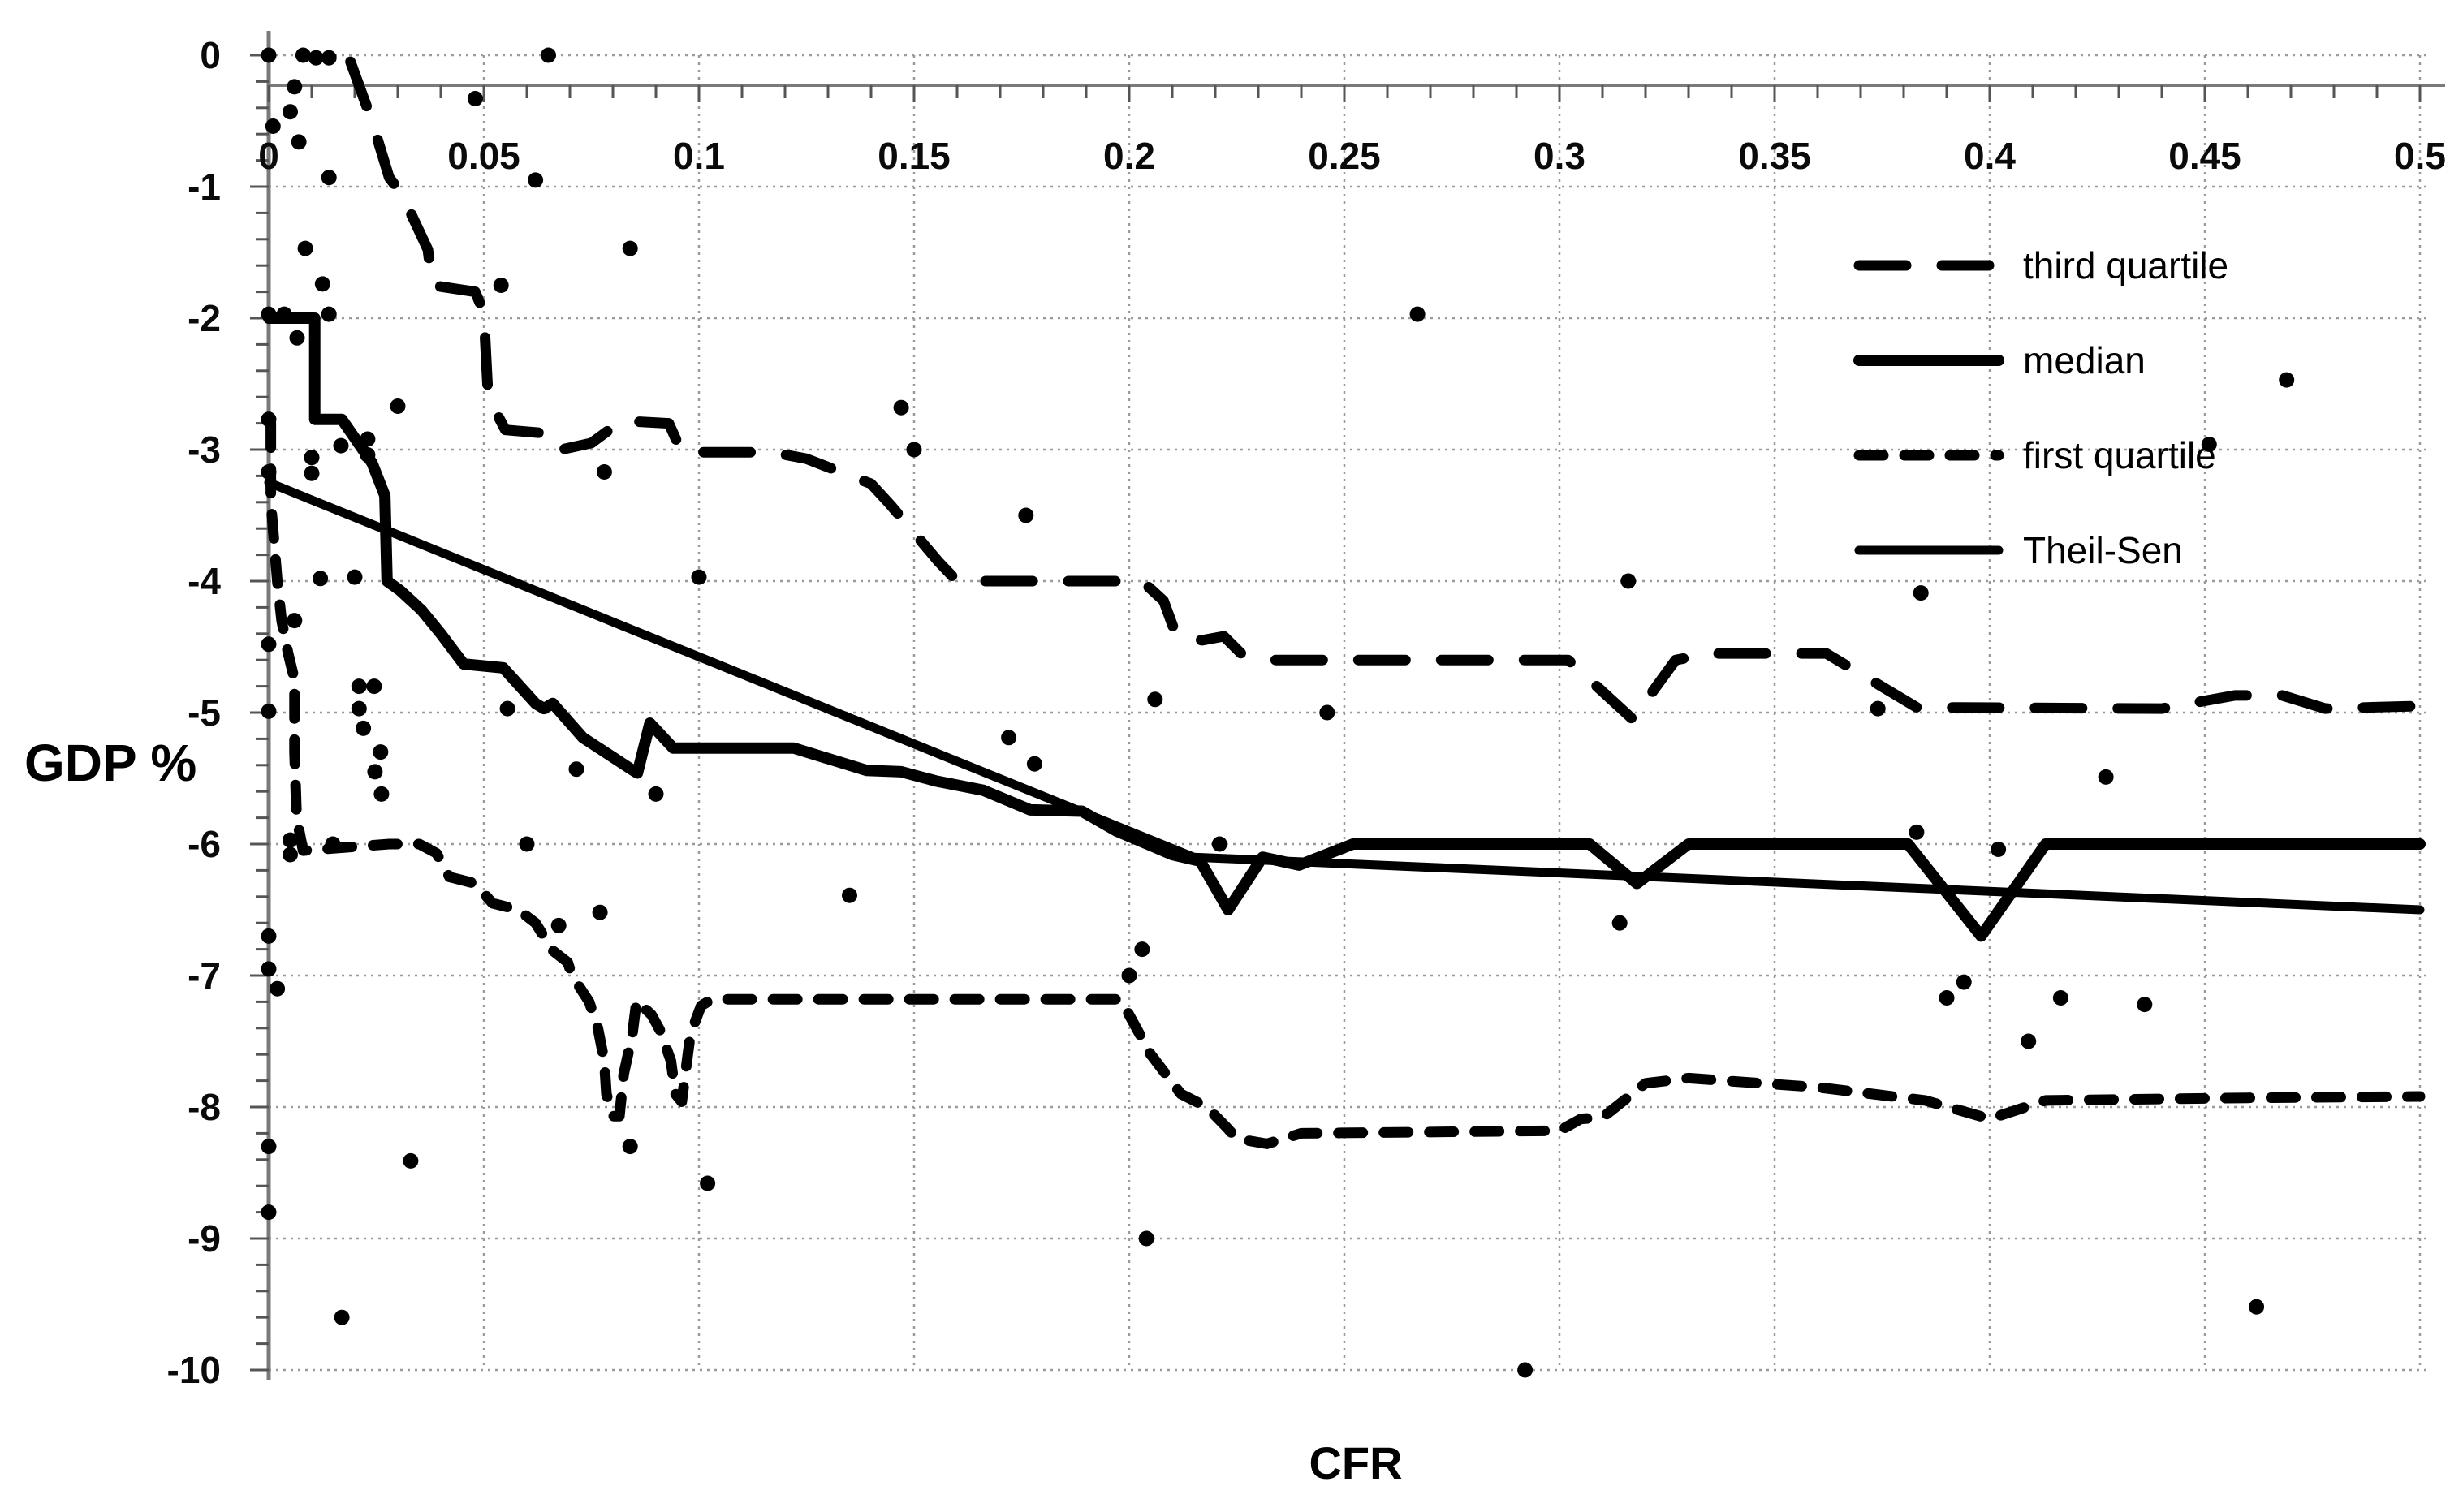 This screenshot has height=1512, width=2463. Describe the element at coordinates (210, 55) in the screenshot. I see `y-tick-label: 0` at that location.